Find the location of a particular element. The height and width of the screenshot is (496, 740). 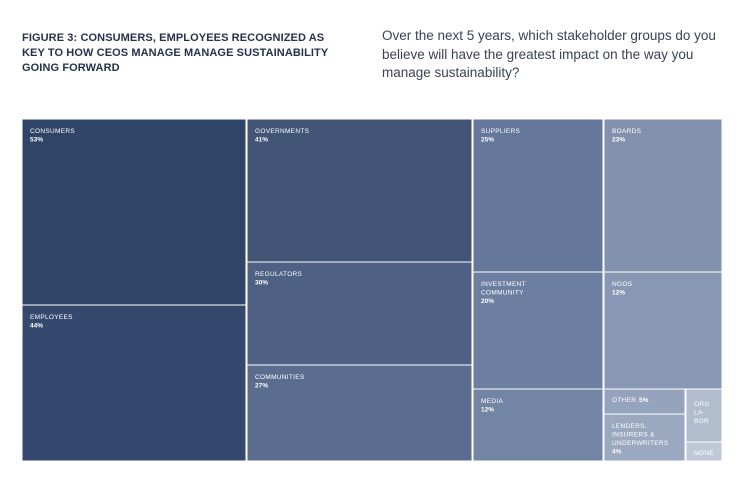

treemap-cell-communities: COMMUNITIES 27% is located at coordinates (359, 413).